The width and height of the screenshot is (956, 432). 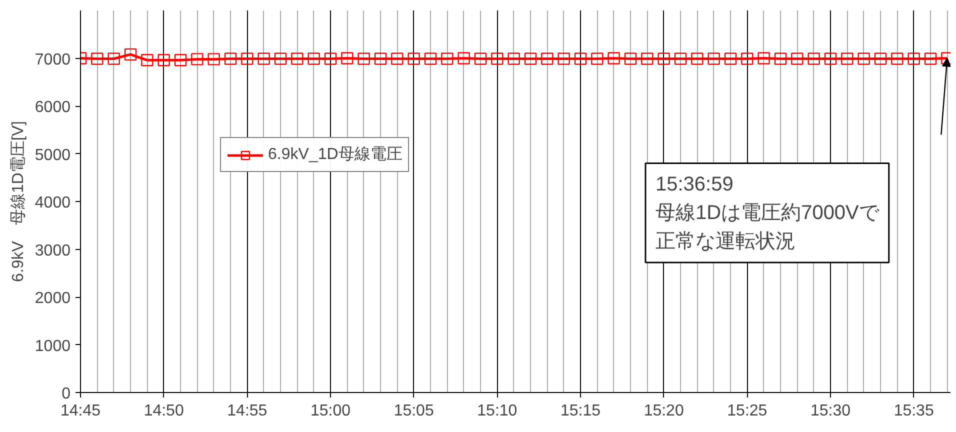 I want to click on x-tick-label: 15:05, so click(x=414, y=411).